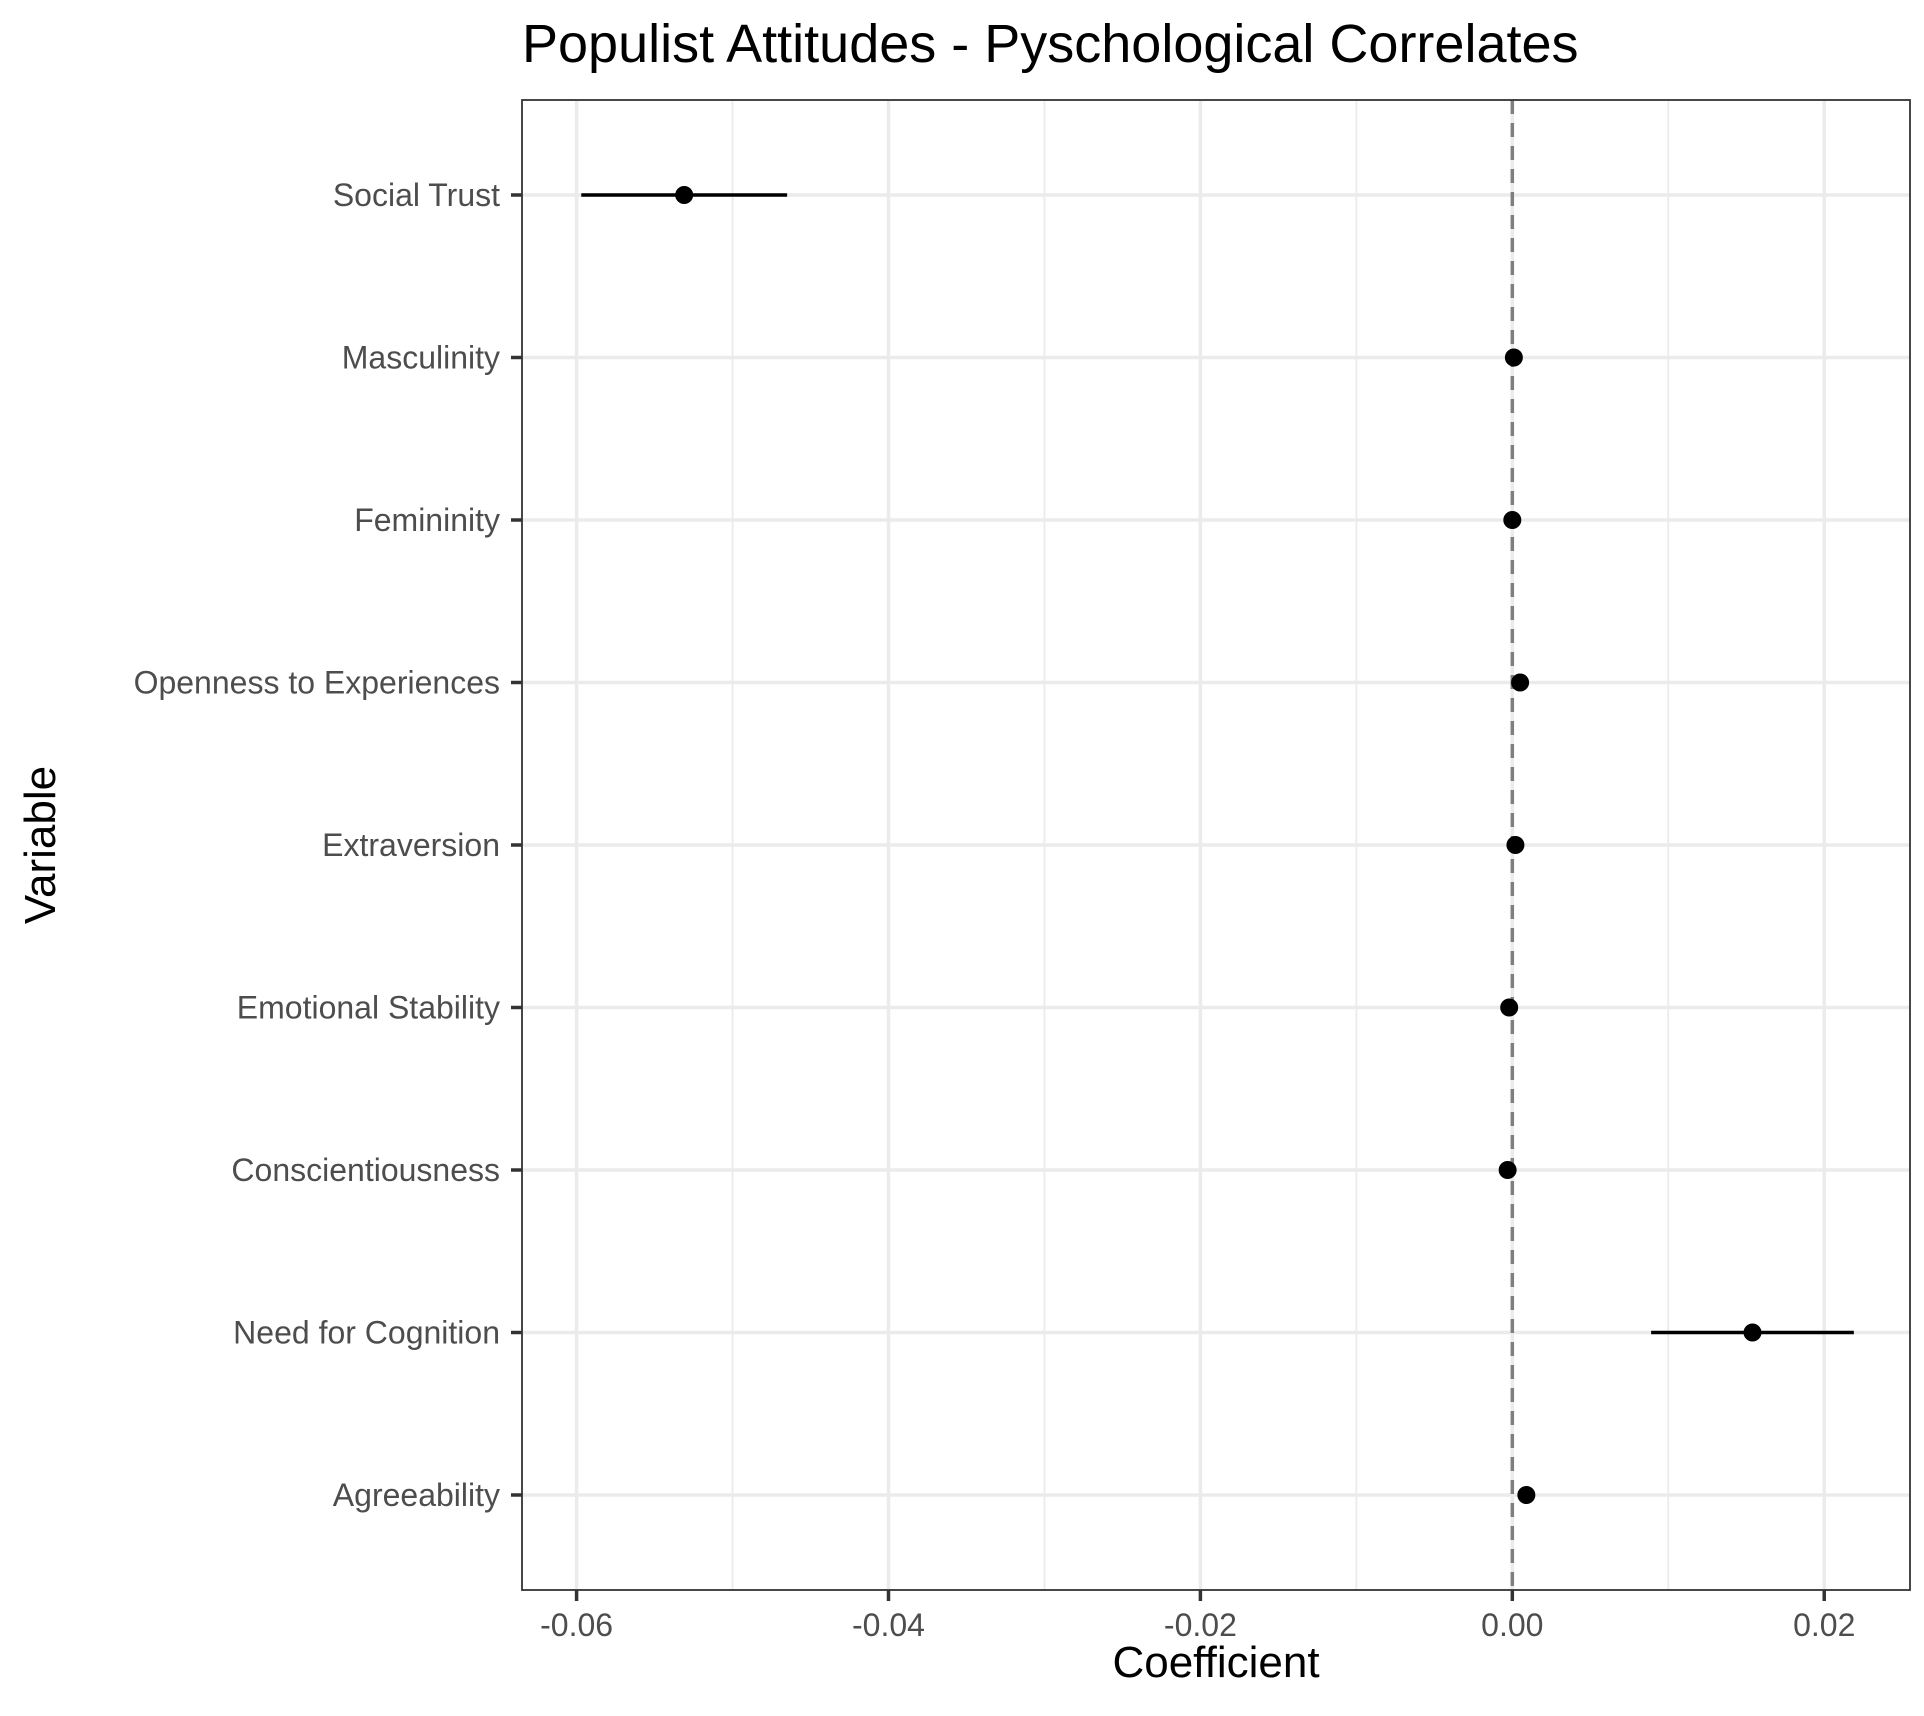  Describe the element at coordinates (366, 1333) in the screenshot. I see `y-tick-label: Need for Cognition` at that location.